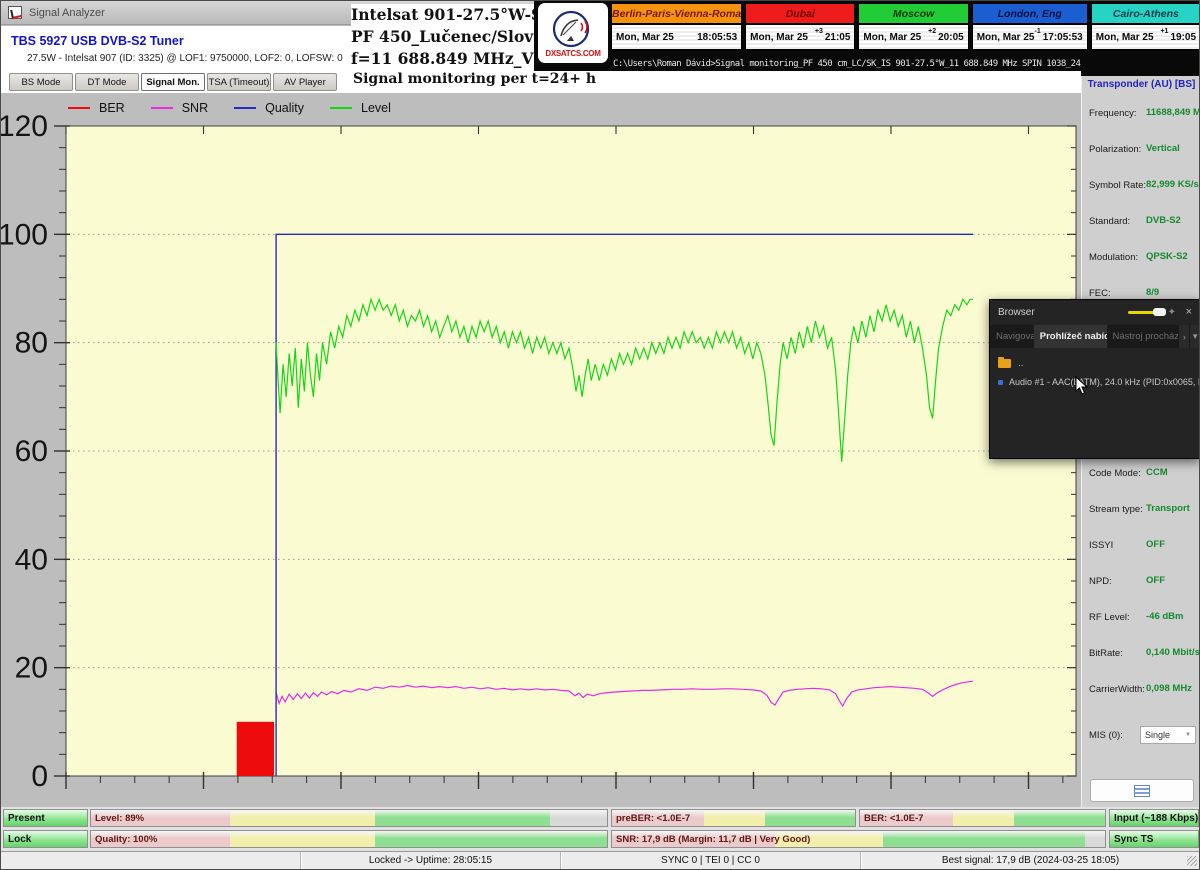  What do you see at coordinates (677, 14) in the screenshot?
I see `clock-city: Berlin-Paris-Vienna-Roma` at bounding box center [677, 14].